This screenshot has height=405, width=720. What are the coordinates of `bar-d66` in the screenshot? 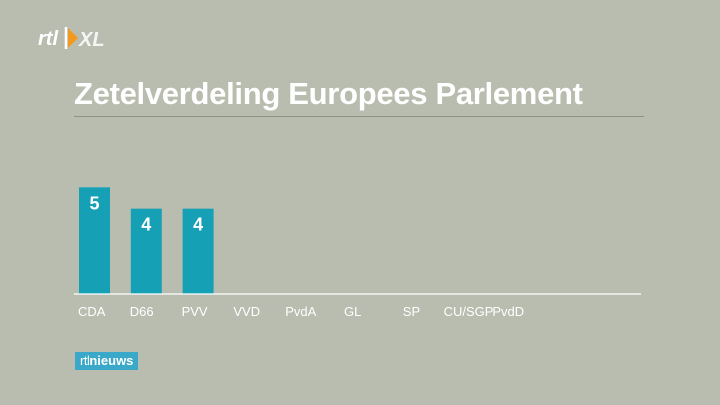 It's located at (146, 251).